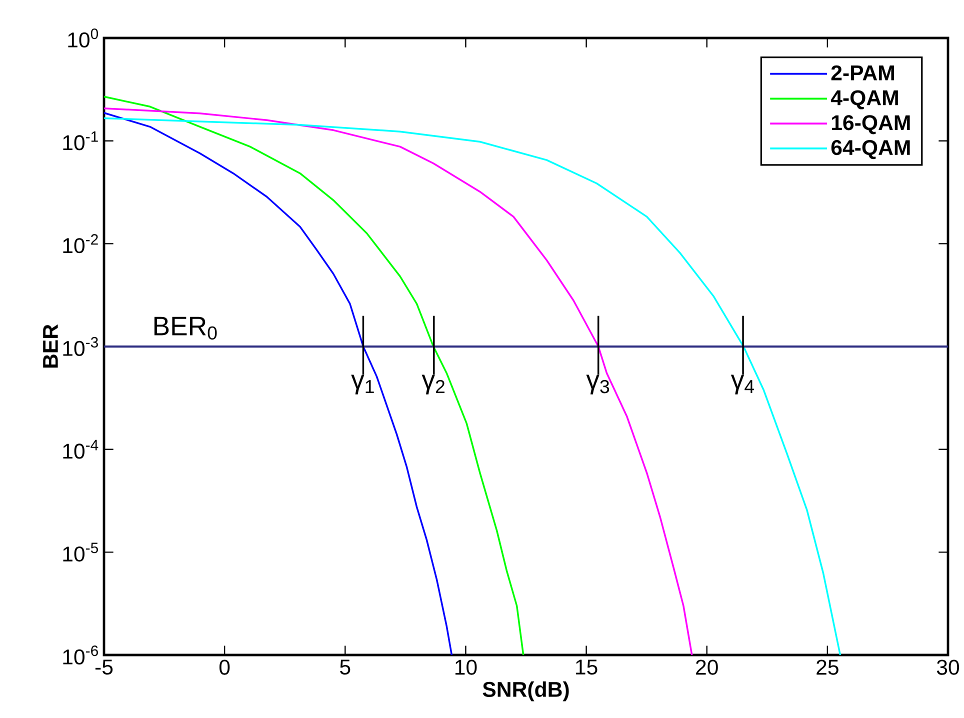  I want to click on x-tick-label: -5, so click(104, 667).